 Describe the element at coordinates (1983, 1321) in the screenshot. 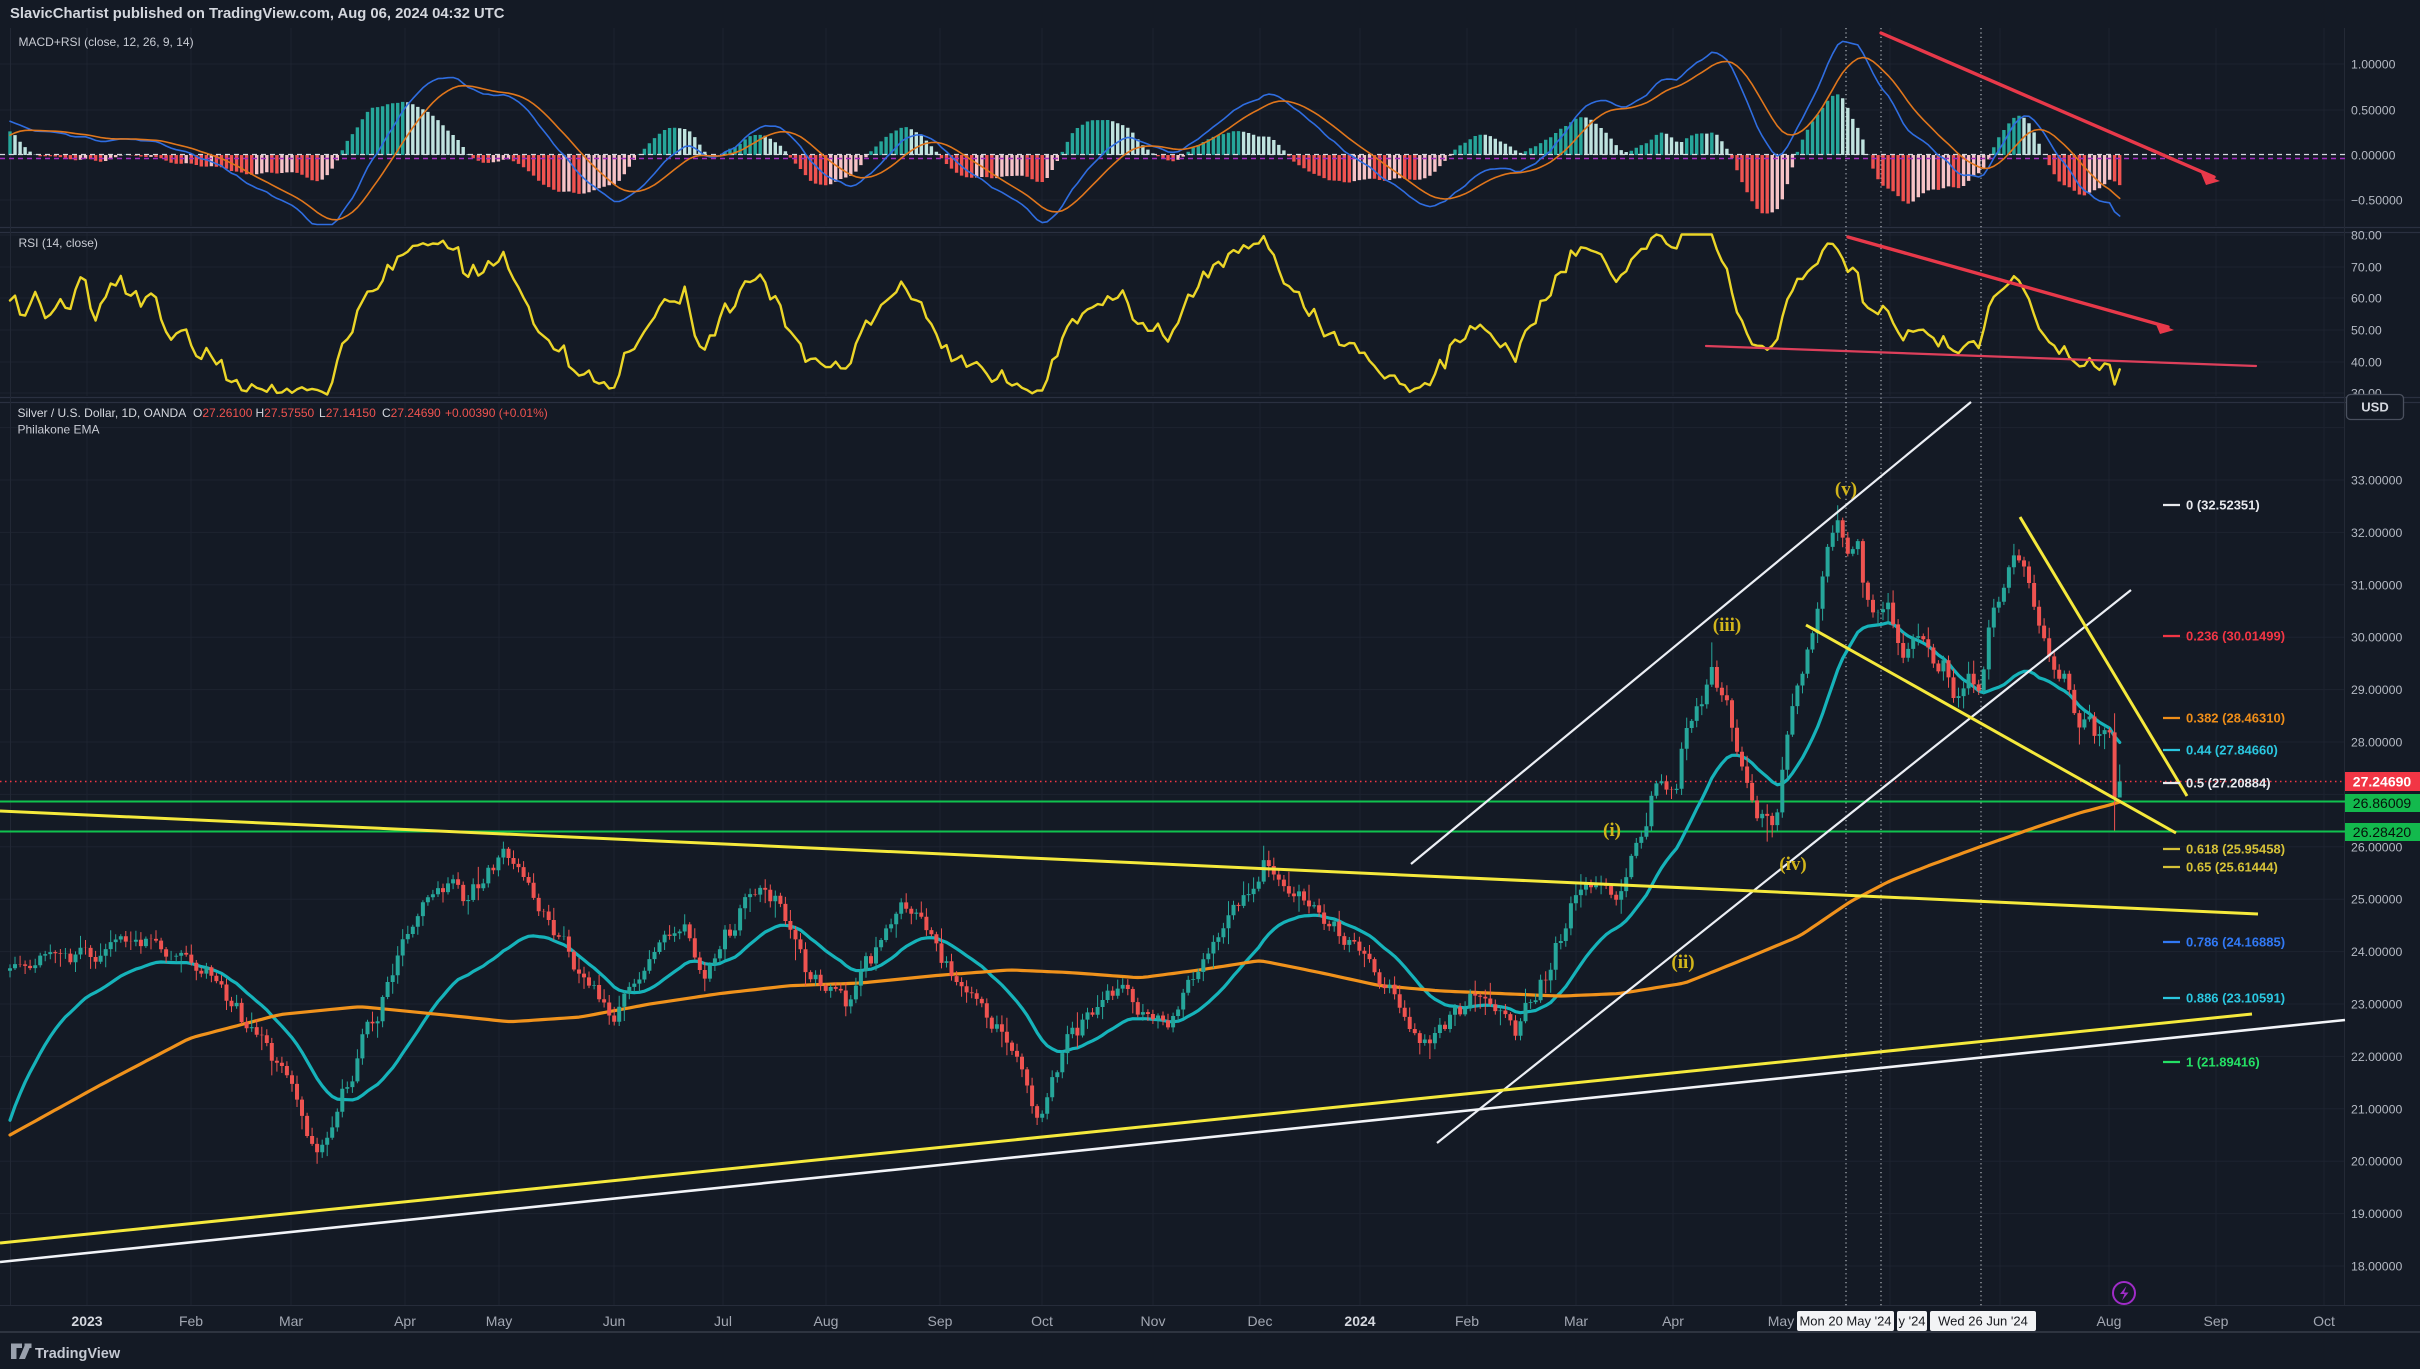

I see `svg-text: Wed 26 Jun '24` at that location.